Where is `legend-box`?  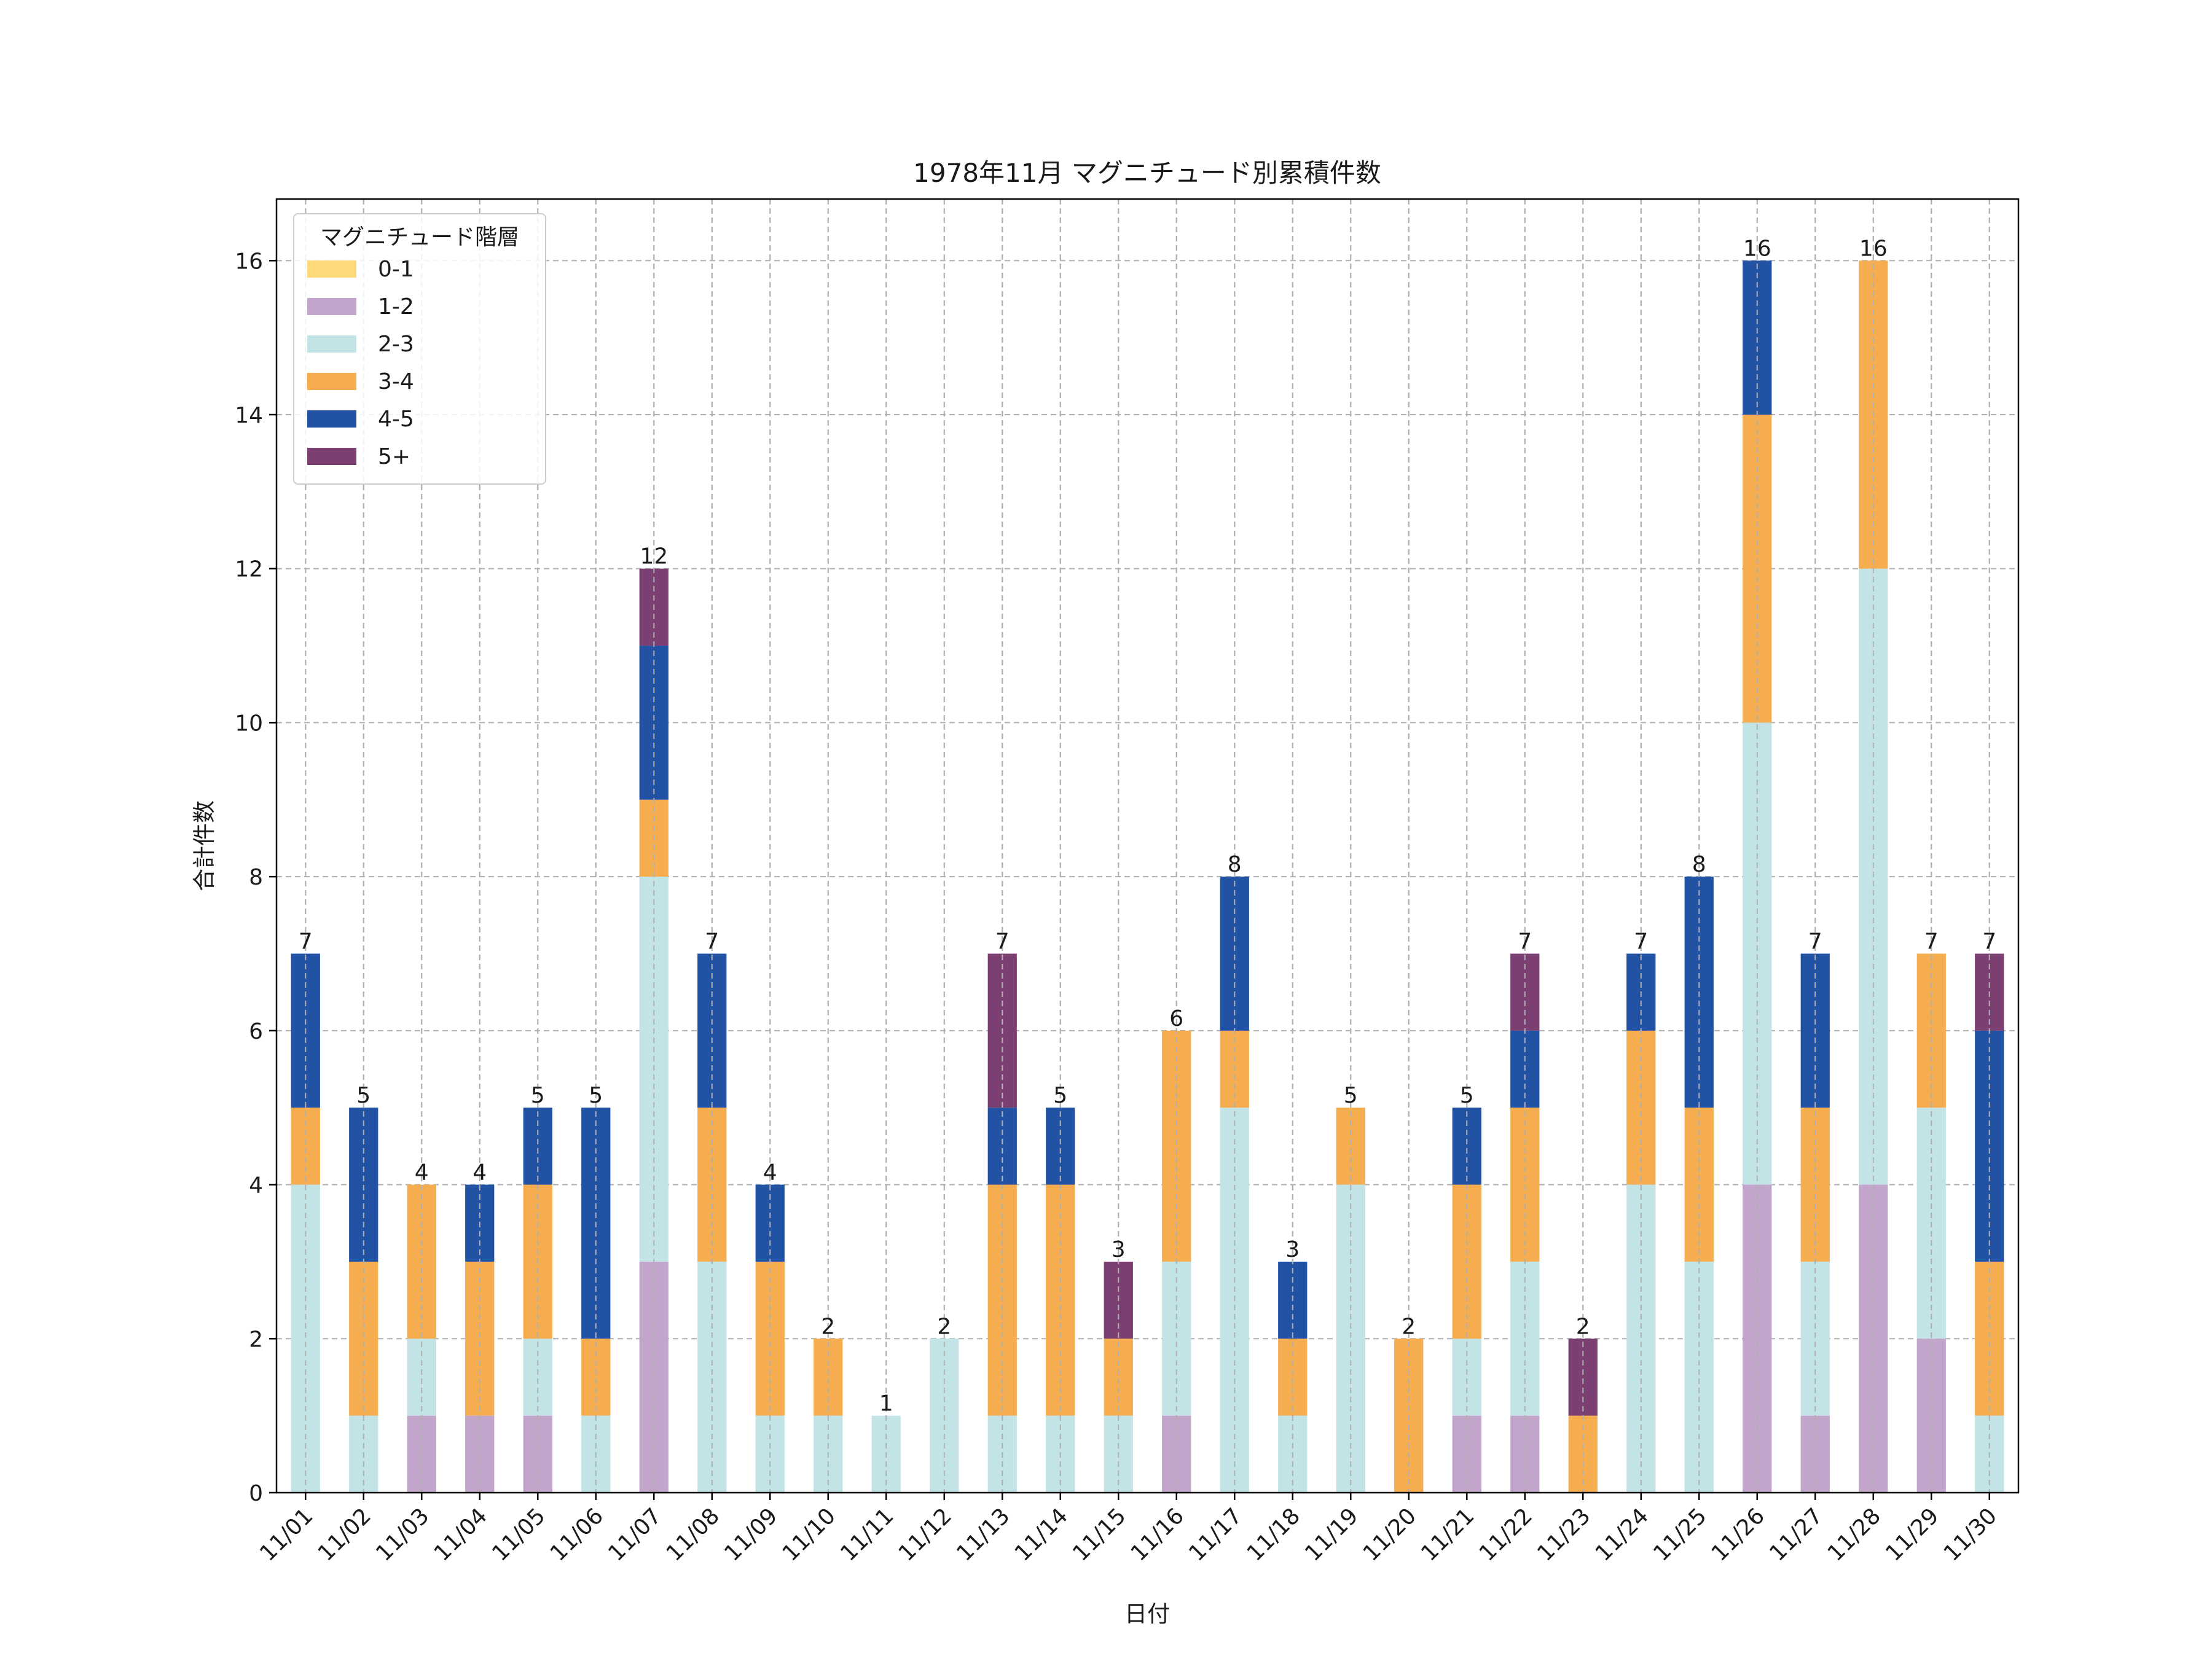
legend-box is located at coordinates (419, 349).